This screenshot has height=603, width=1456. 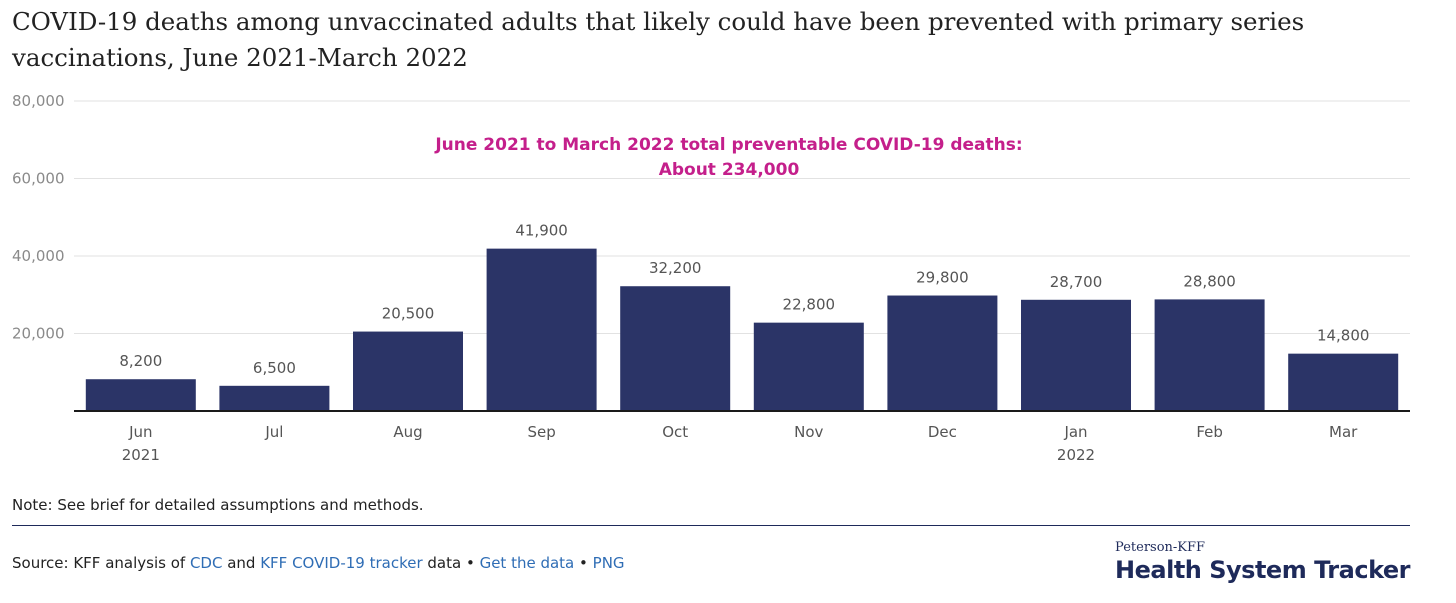 I want to click on x-tick-label: Aug, so click(x=407, y=432).